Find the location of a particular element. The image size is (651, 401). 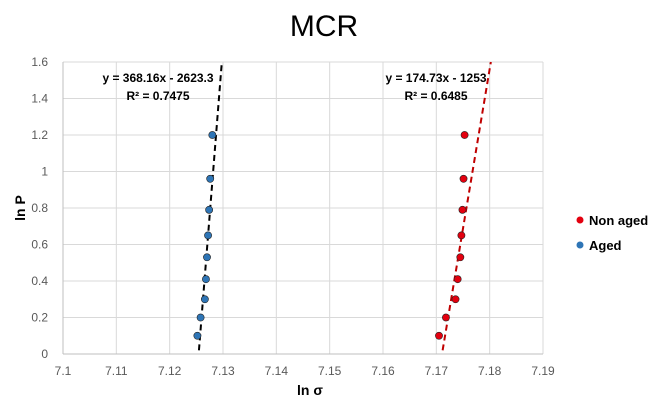

non-aged-r2: R² = 0.6485 is located at coordinates (435, 96).